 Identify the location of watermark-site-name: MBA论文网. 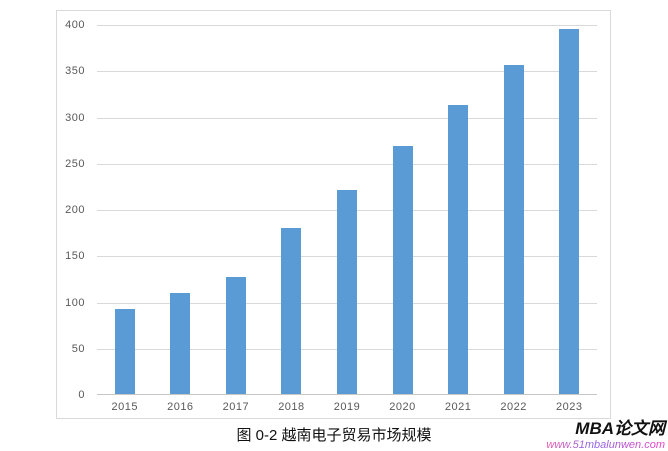
(620, 429).